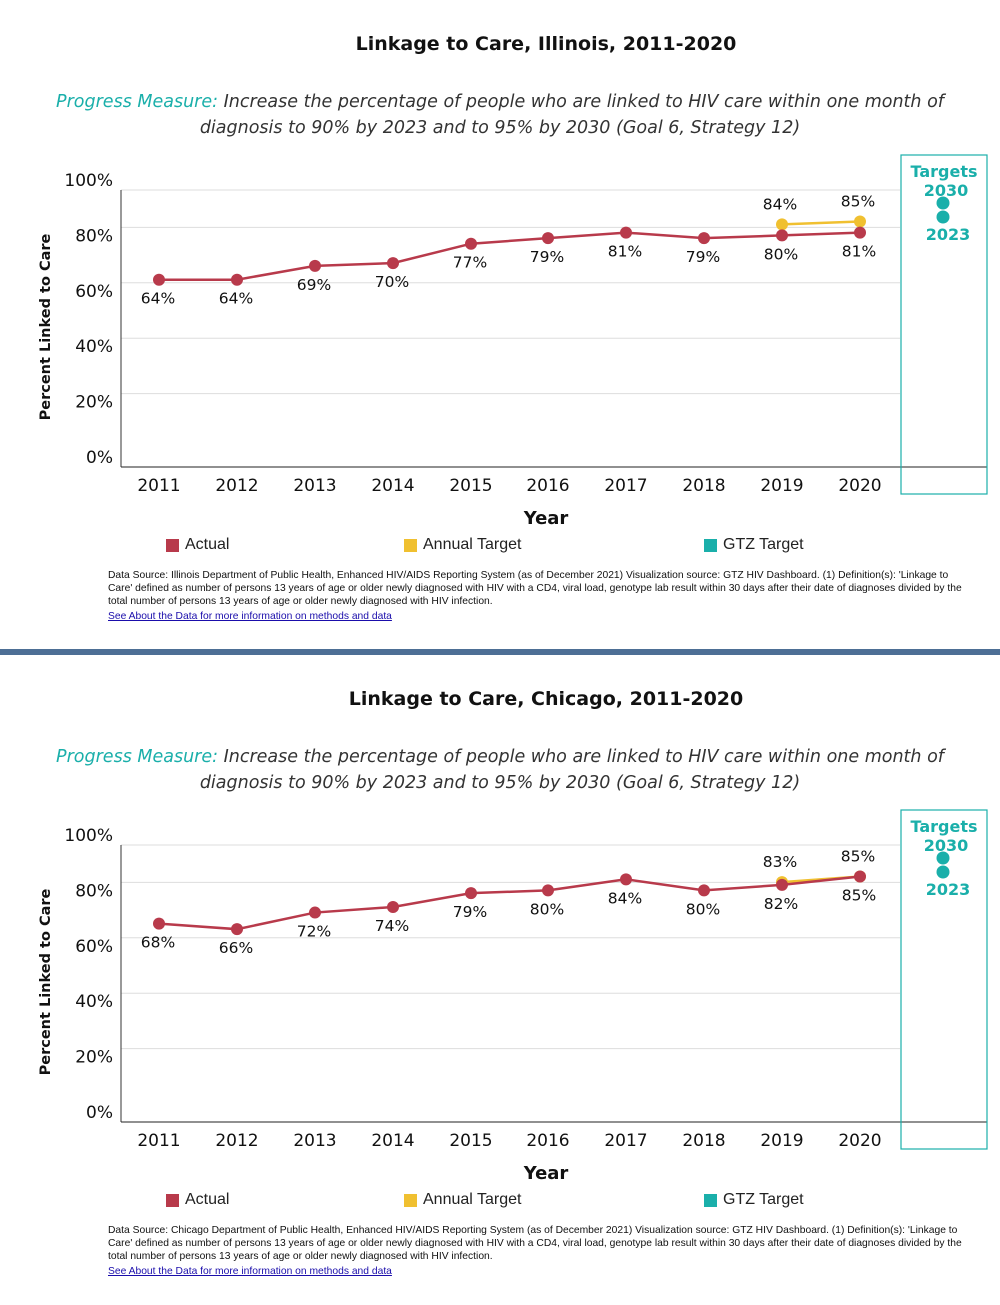 The image size is (1000, 1305). What do you see at coordinates (314, 285) in the screenshot?
I see `actual-data-label: 69%` at bounding box center [314, 285].